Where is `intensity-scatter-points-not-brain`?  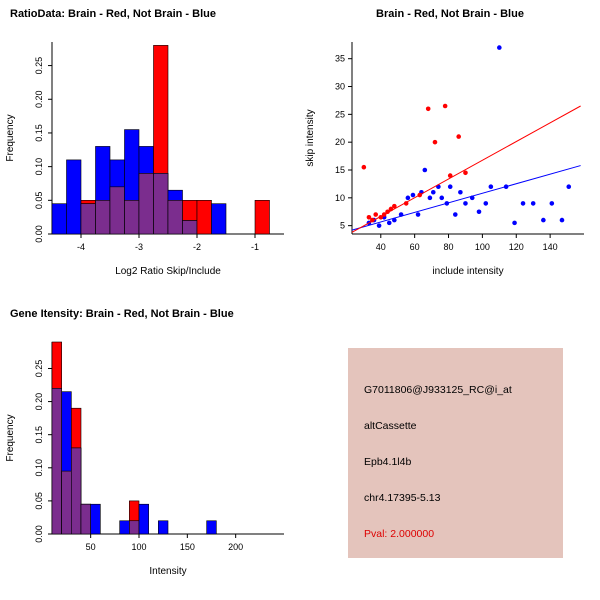 intensity-scatter-points-not-brain is located at coordinates (469, 136).